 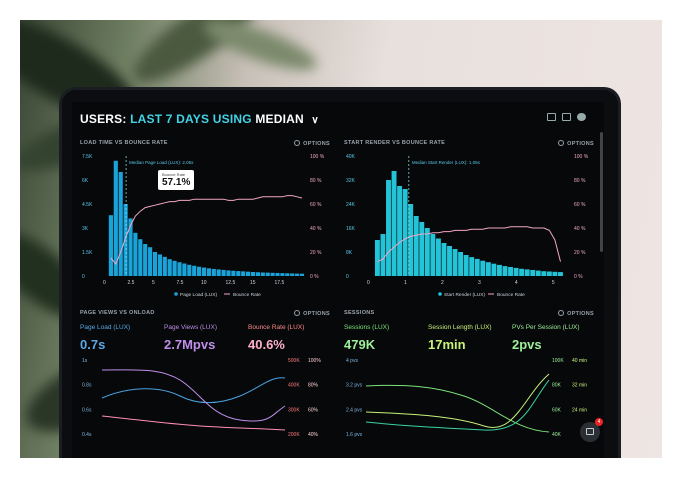 I want to click on tooltip-value: 57.1%, so click(x=176, y=182).